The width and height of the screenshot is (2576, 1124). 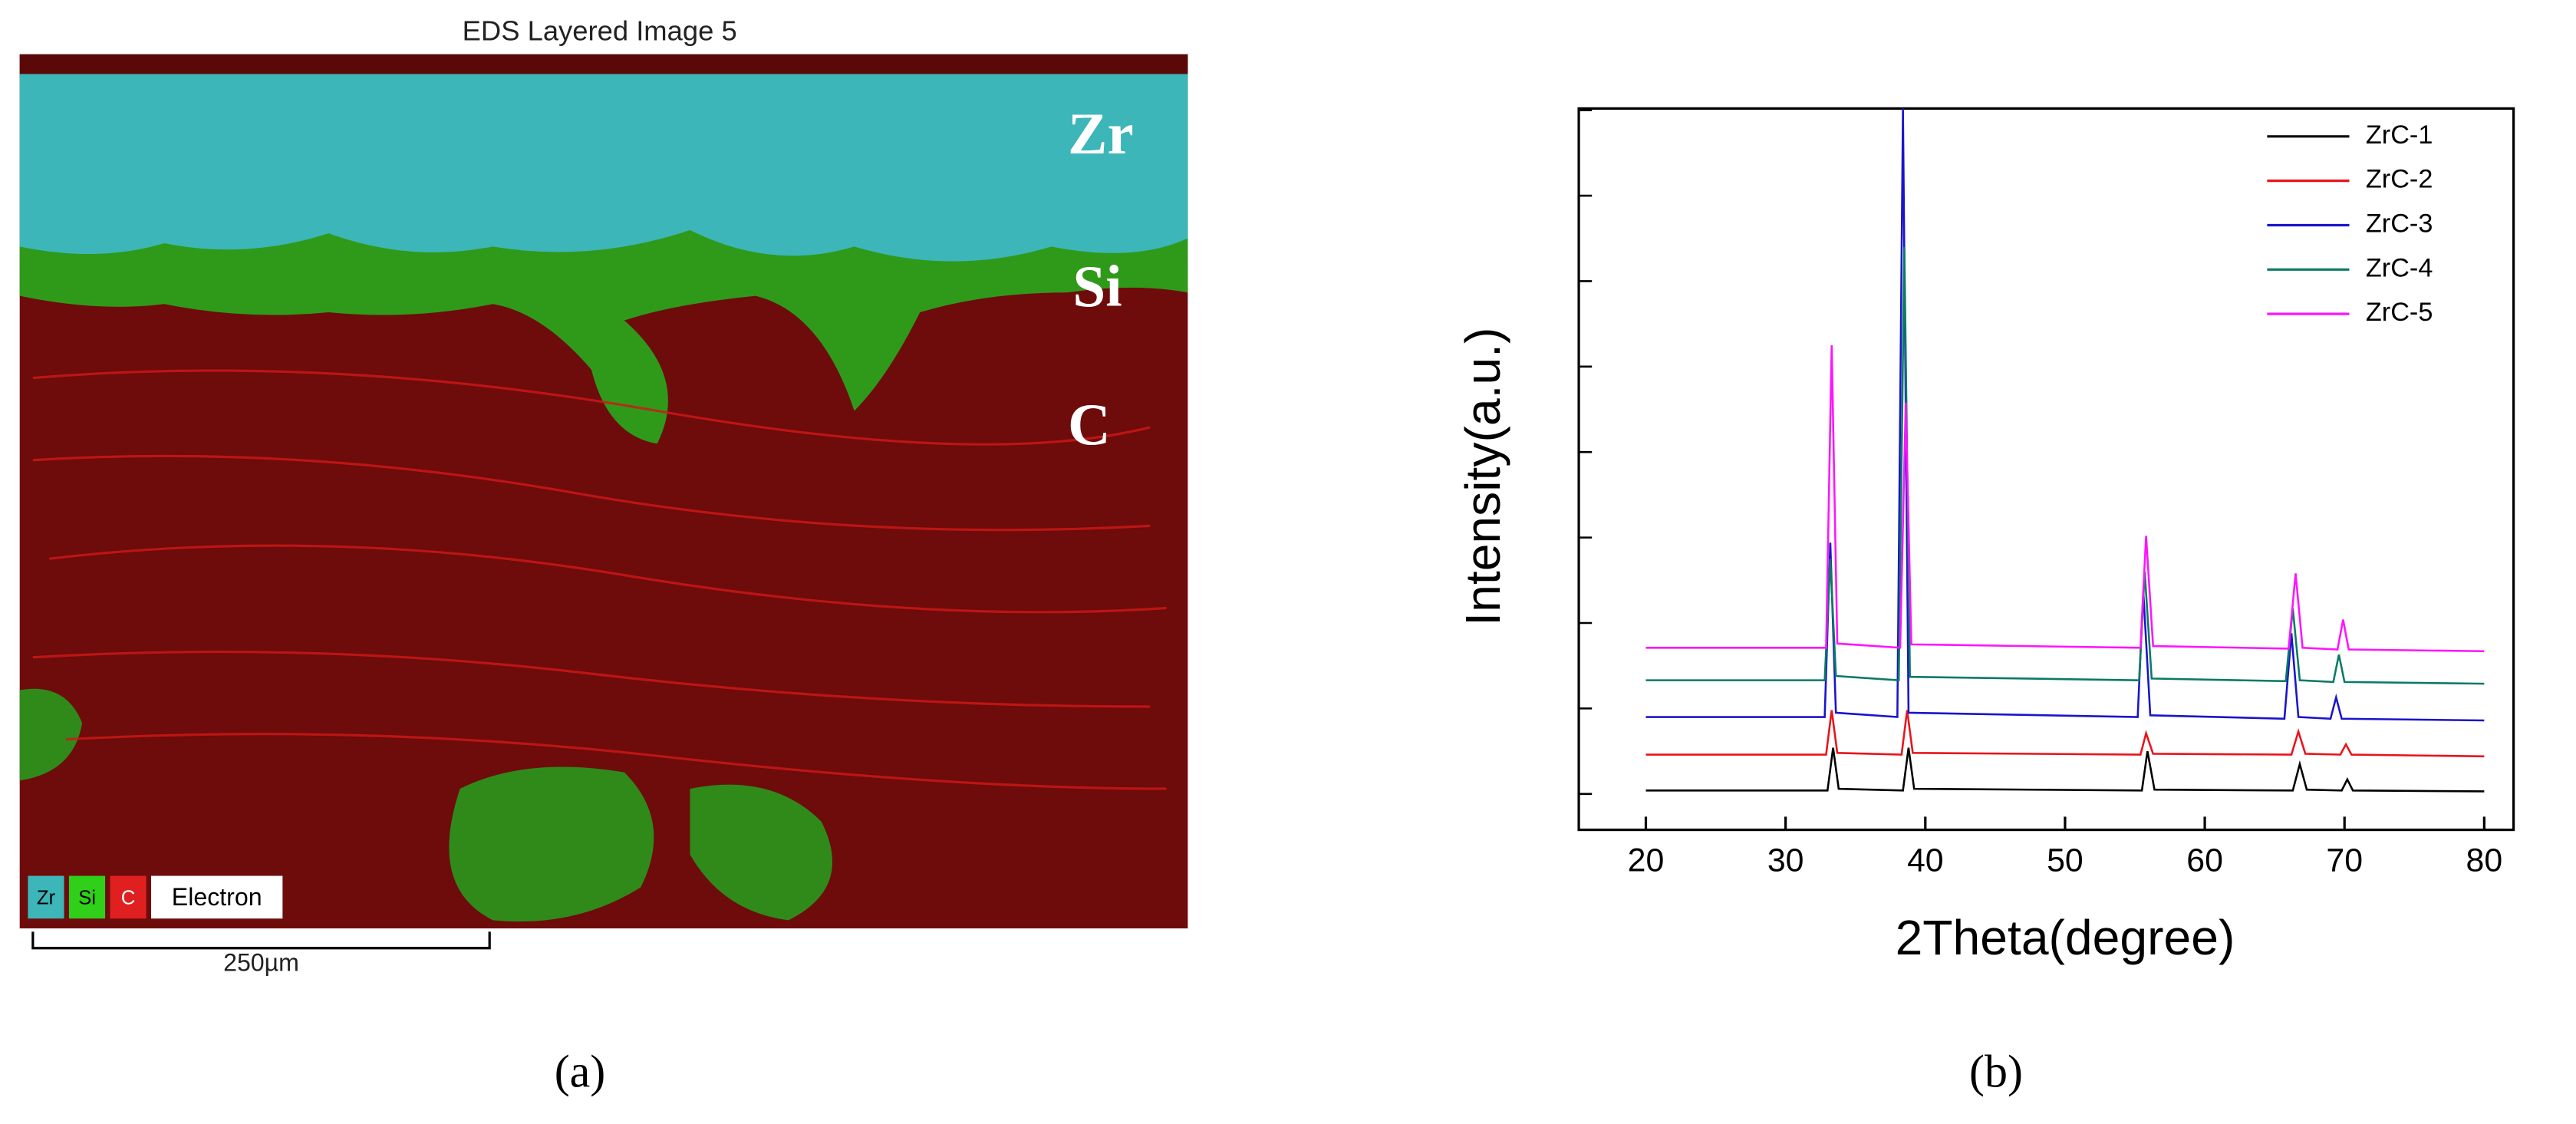 I want to click on legend-label: ZrC-1, so click(x=2399, y=135).